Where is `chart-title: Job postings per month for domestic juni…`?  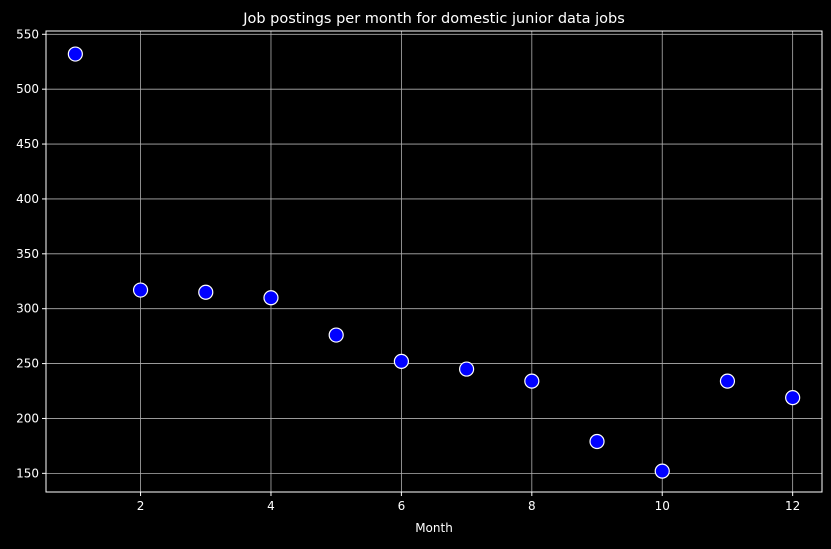
chart-title: Job postings per month for domestic juni… is located at coordinates (433, 19).